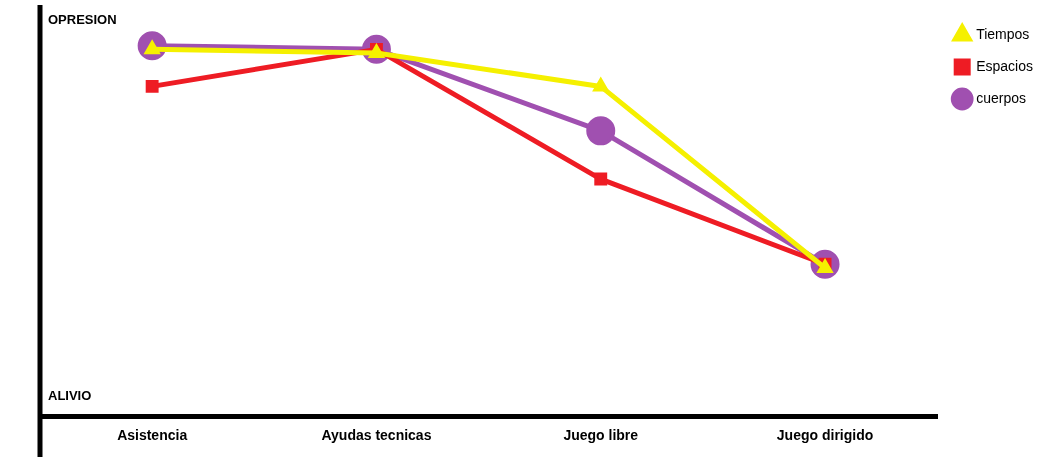  What do you see at coordinates (1003, 33) in the screenshot?
I see `legend-label: Tiempos` at bounding box center [1003, 33].